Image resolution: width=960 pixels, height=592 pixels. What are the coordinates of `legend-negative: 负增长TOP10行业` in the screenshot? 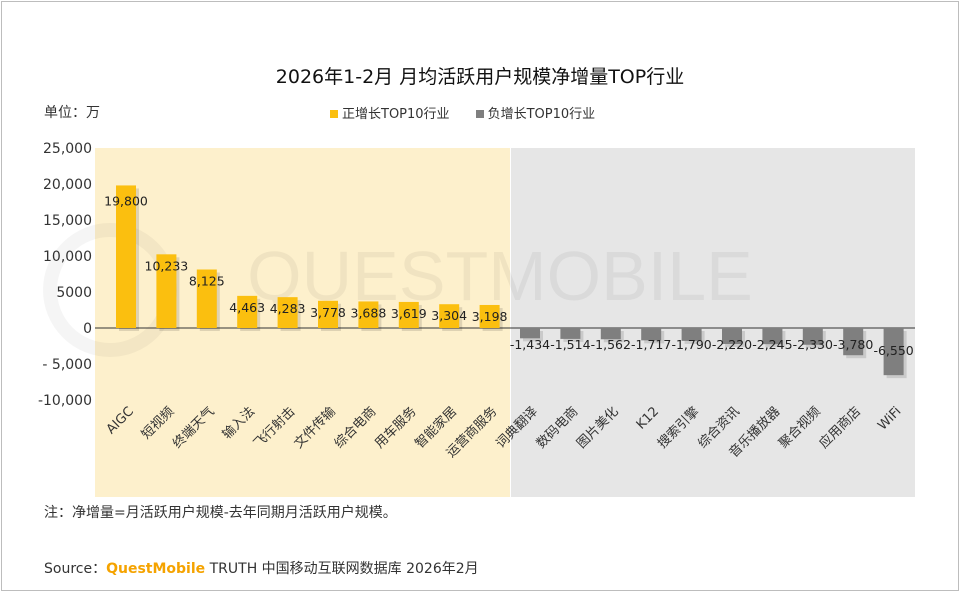 It's located at (535, 112).